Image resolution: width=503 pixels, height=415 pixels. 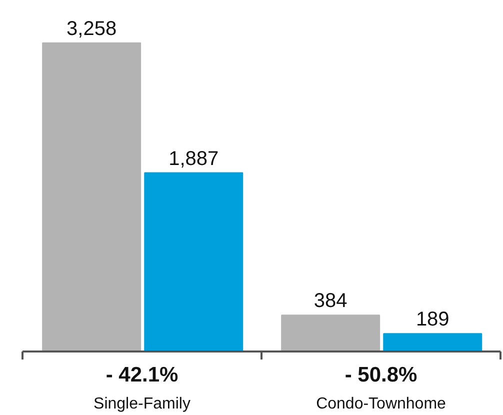 I want to click on x-tick-label: Single-Family, so click(x=142, y=404).